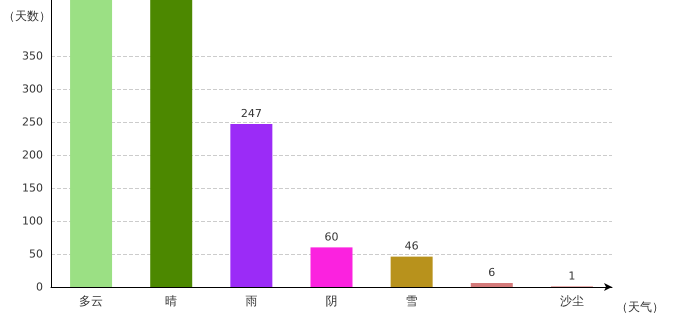  Describe the element at coordinates (32, 188) in the screenshot. I see `y-tick-label: 150` at that location.